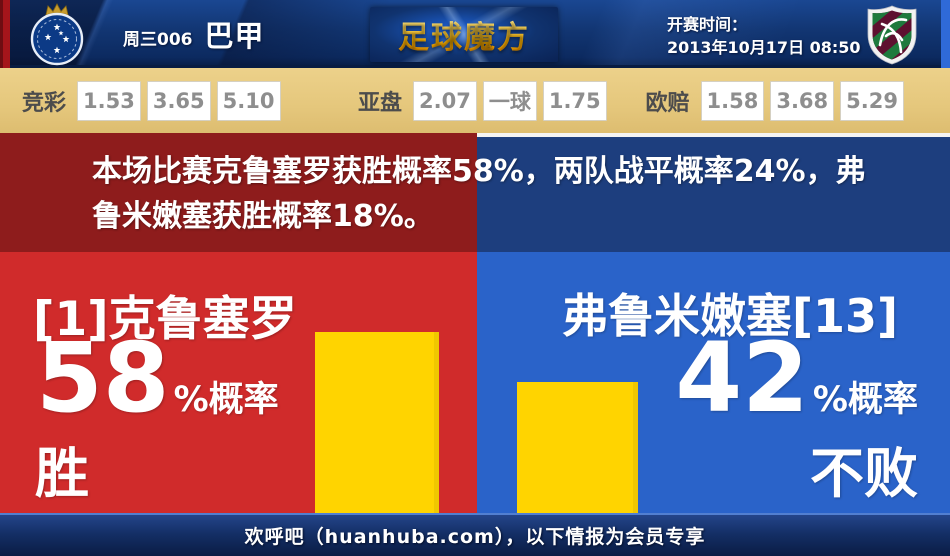  Describe the element at coordinates (380, 103) in the screenshot. I see `odds-label-yapan: 亚盘` at that location.